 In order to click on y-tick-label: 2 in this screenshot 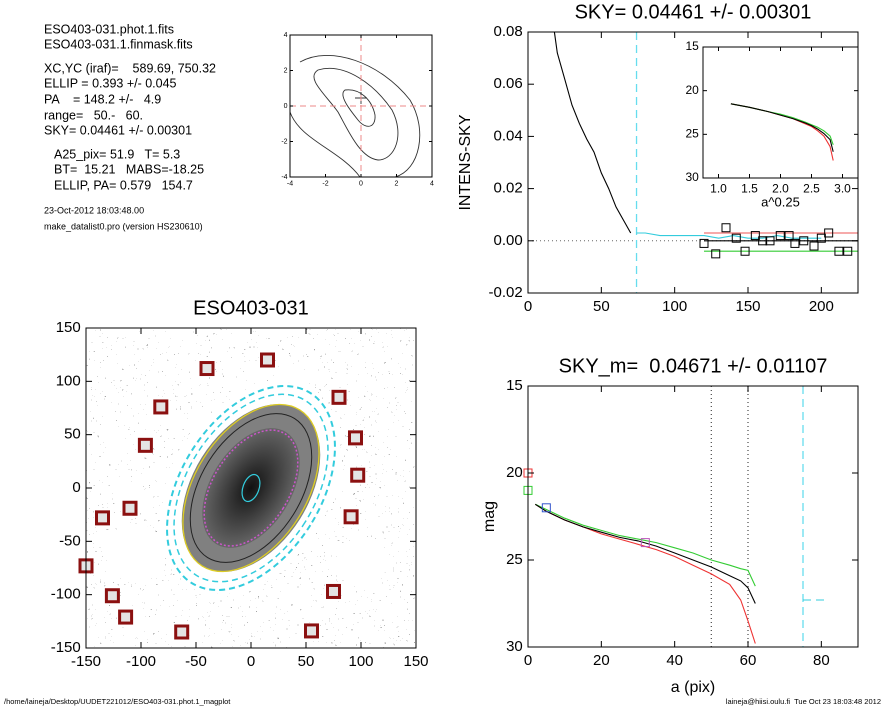, I will do `click(286, 70)`.